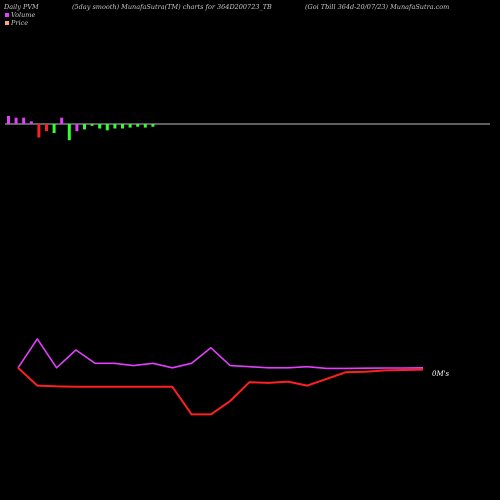 This screenshot has width=500, height=500. I want to click on end-label: 0M's, so click(441, 374).